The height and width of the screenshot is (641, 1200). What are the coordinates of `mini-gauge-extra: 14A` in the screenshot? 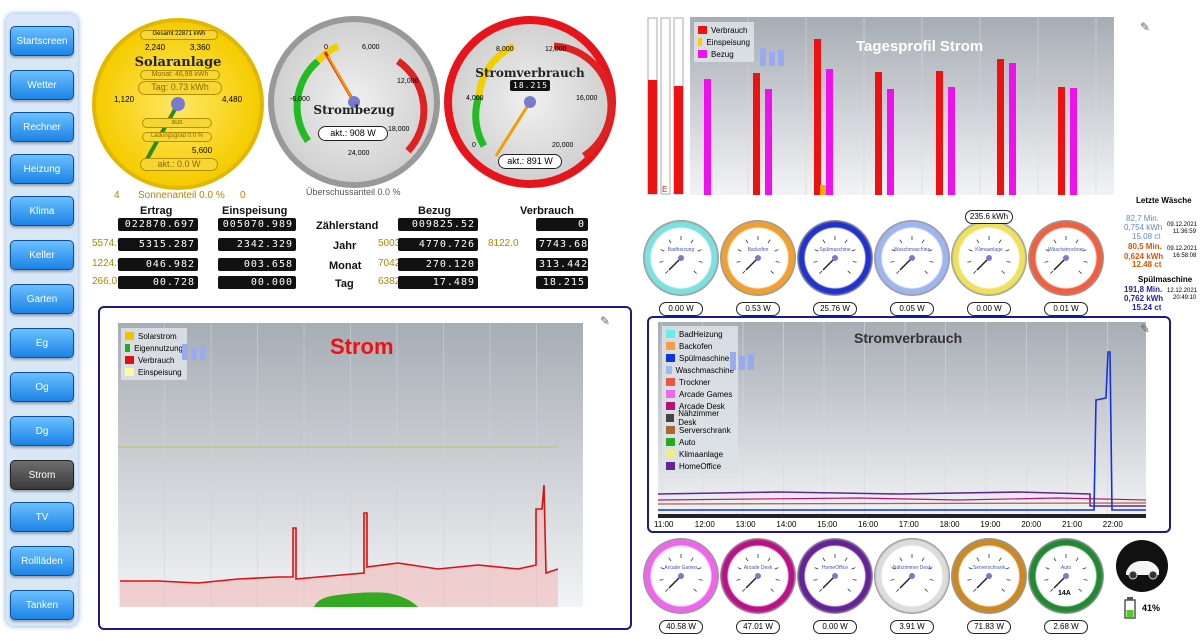 It's located at (1064, 593).